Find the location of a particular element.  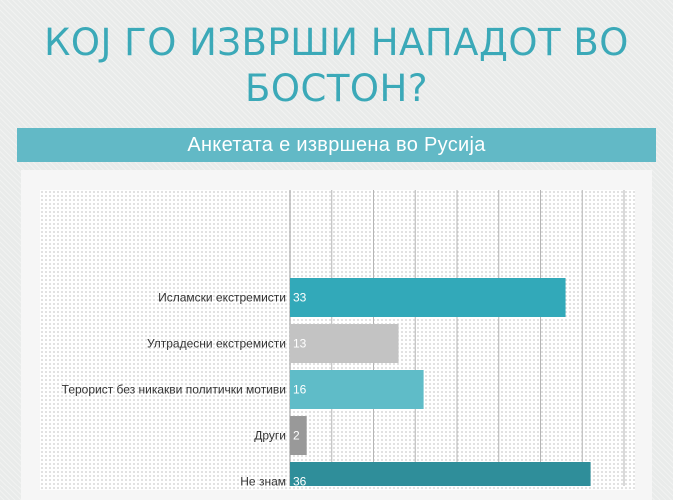

value-label: 13 is located at coordinates (300, 344).